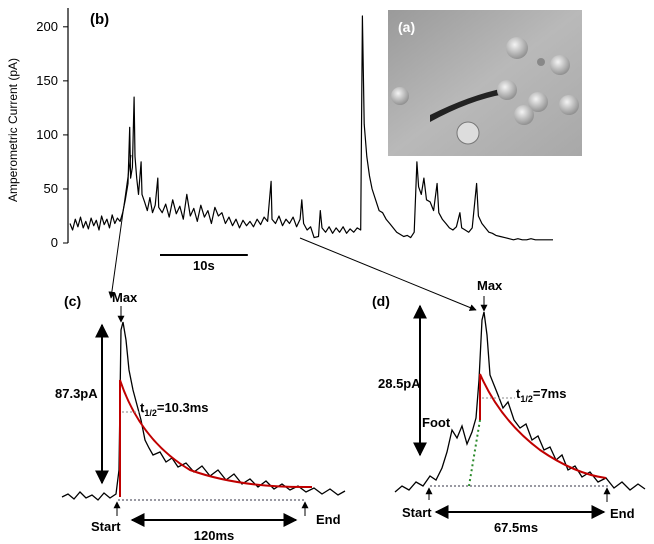  I want to click on y-tick-label: 0, so click(54, 242).